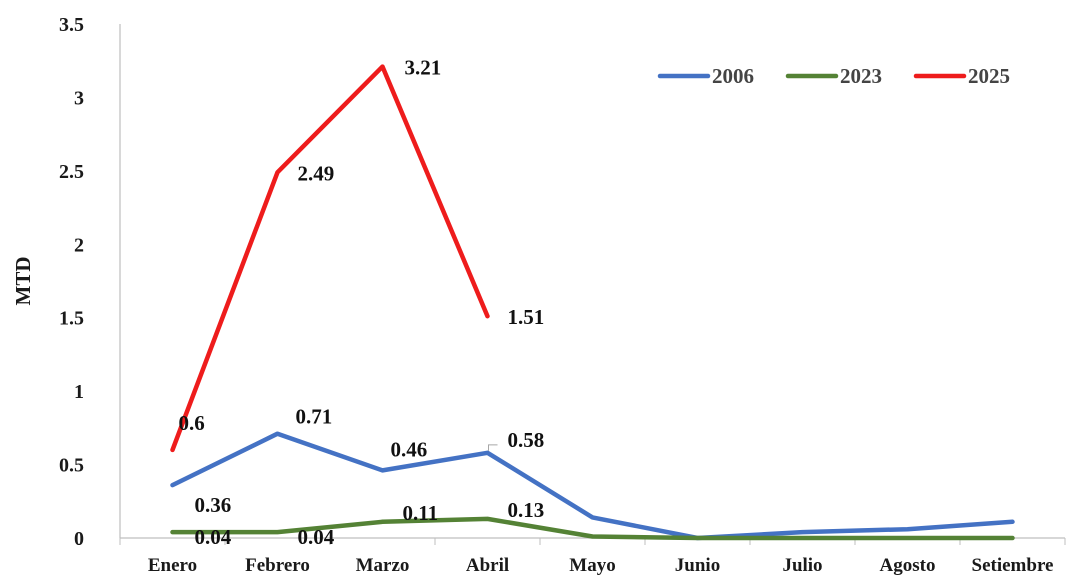 This screenshot has height=584, width=1067. I want to click on y-tick-label: 0, so click(79, 539).